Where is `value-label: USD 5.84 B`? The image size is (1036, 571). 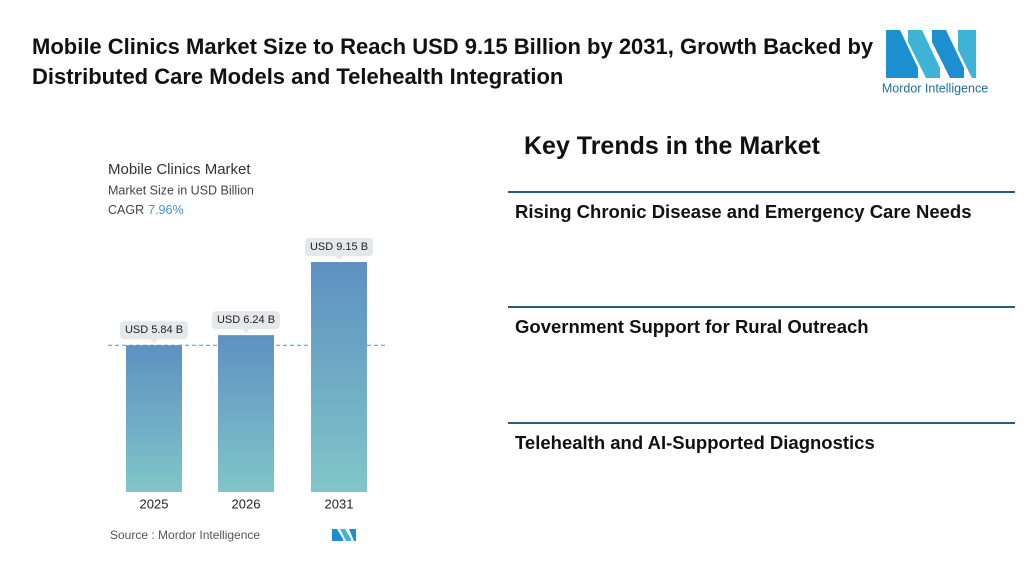 value-label: USD 5.84 B is located at coordinates (154, 330).